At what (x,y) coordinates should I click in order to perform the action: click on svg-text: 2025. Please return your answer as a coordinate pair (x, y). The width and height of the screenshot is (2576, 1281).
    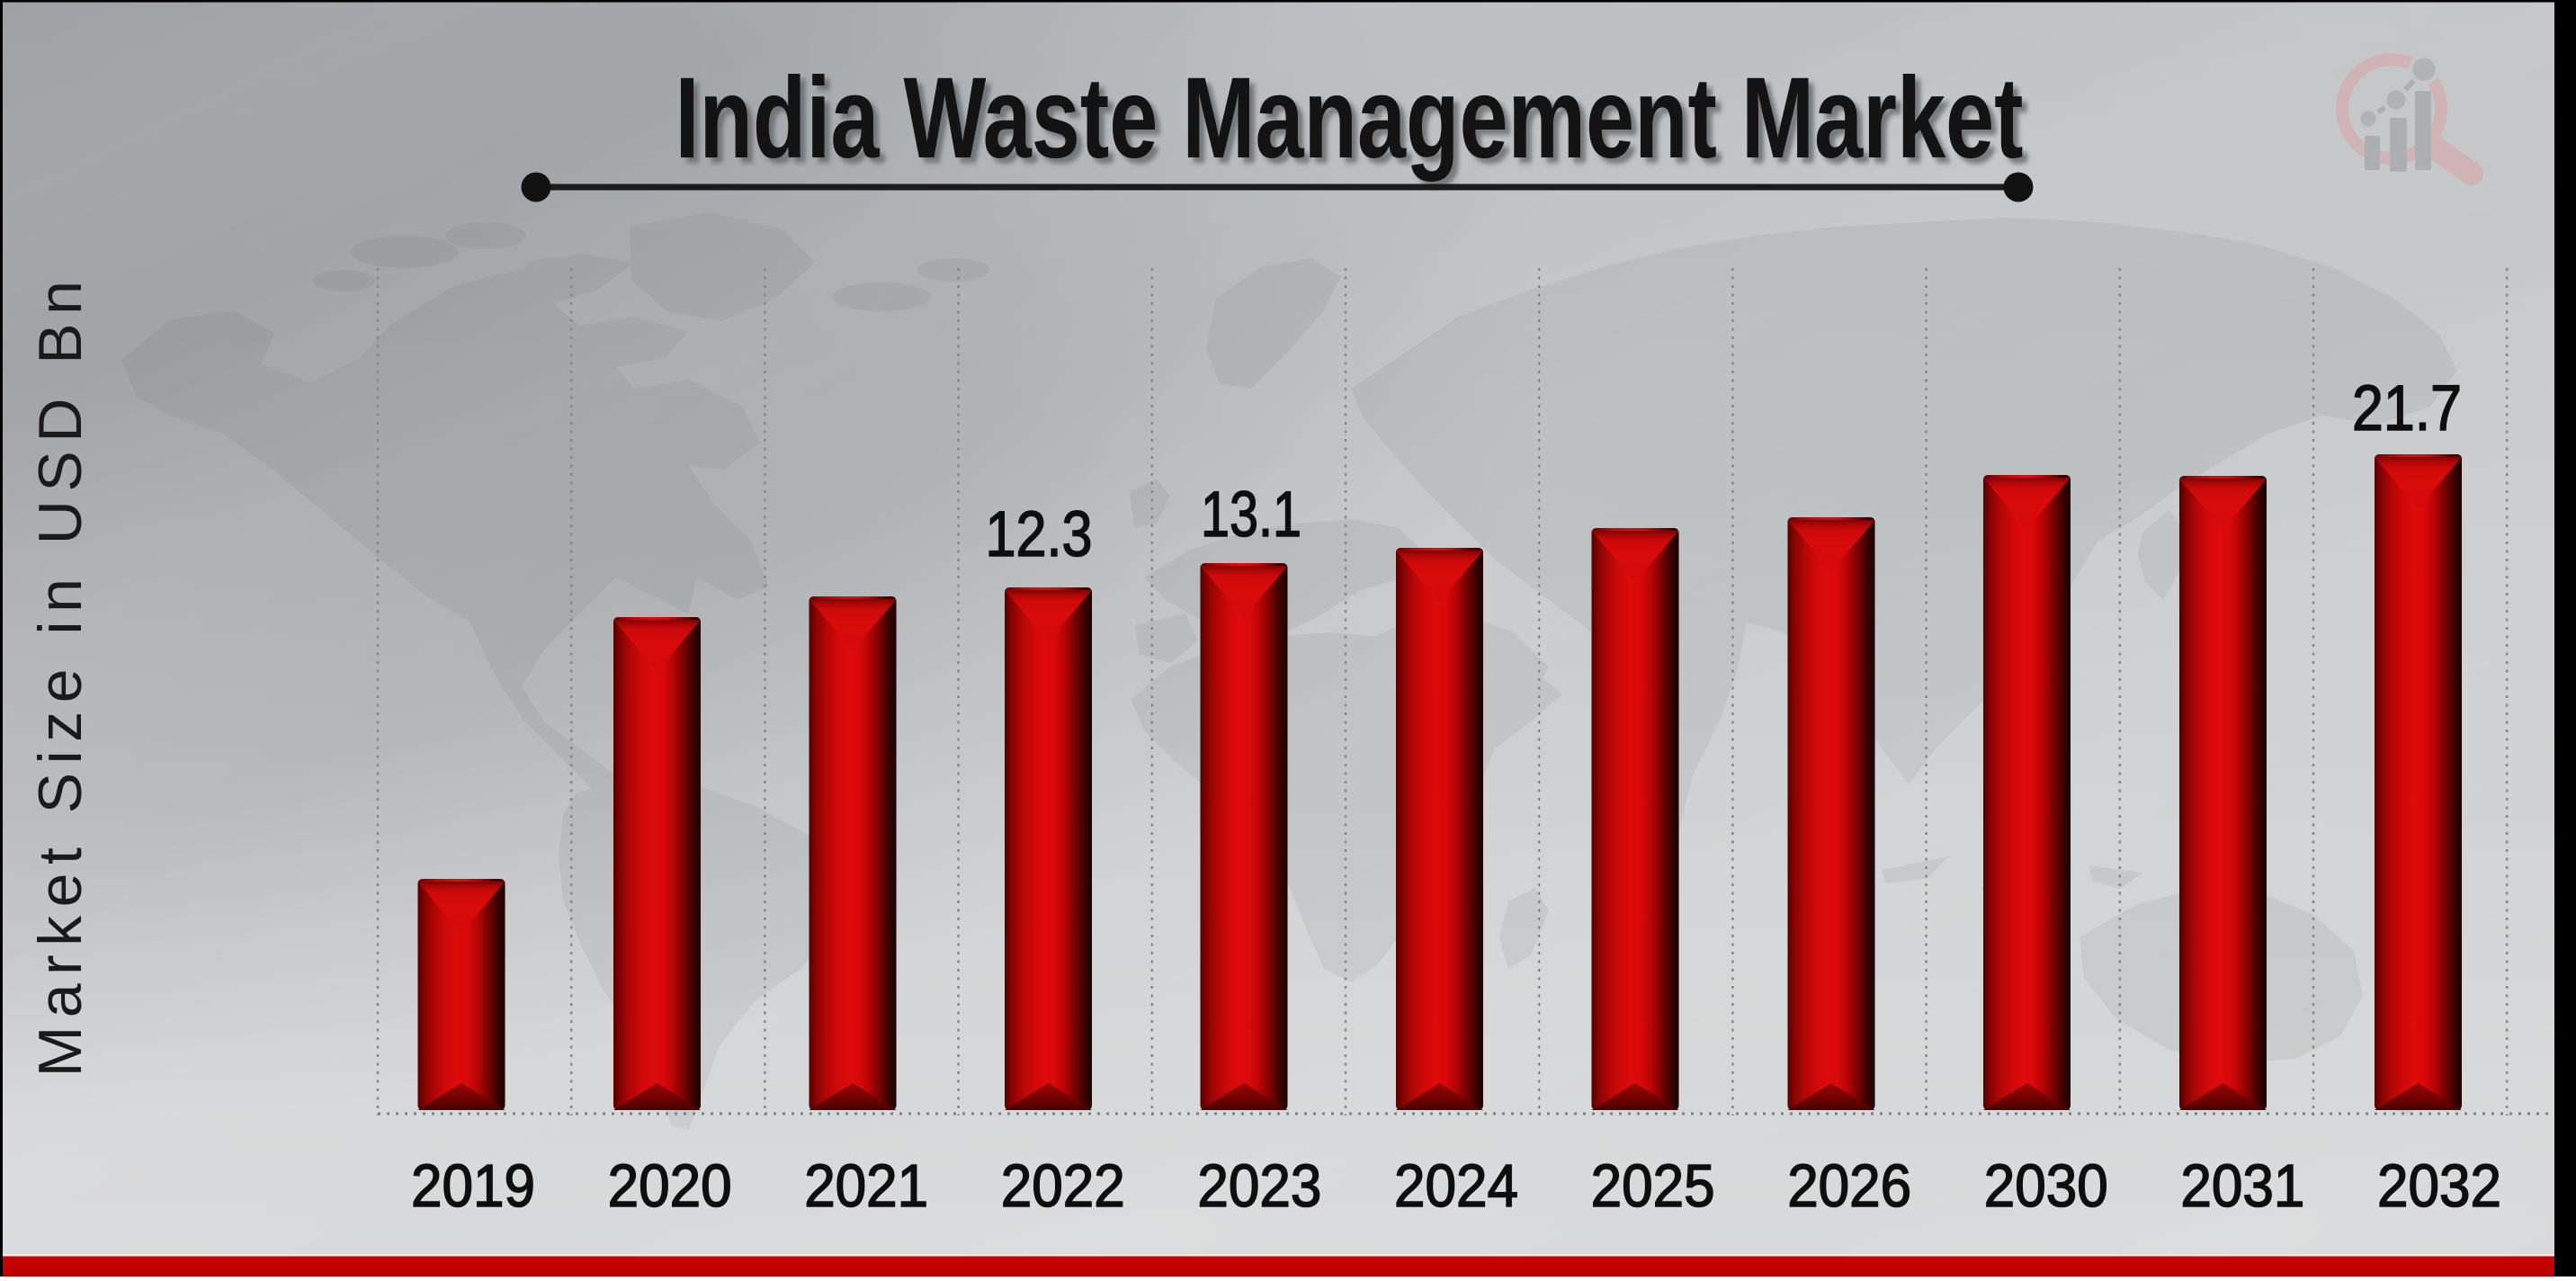
    Looking at the image, I should click on (1653, 1186).